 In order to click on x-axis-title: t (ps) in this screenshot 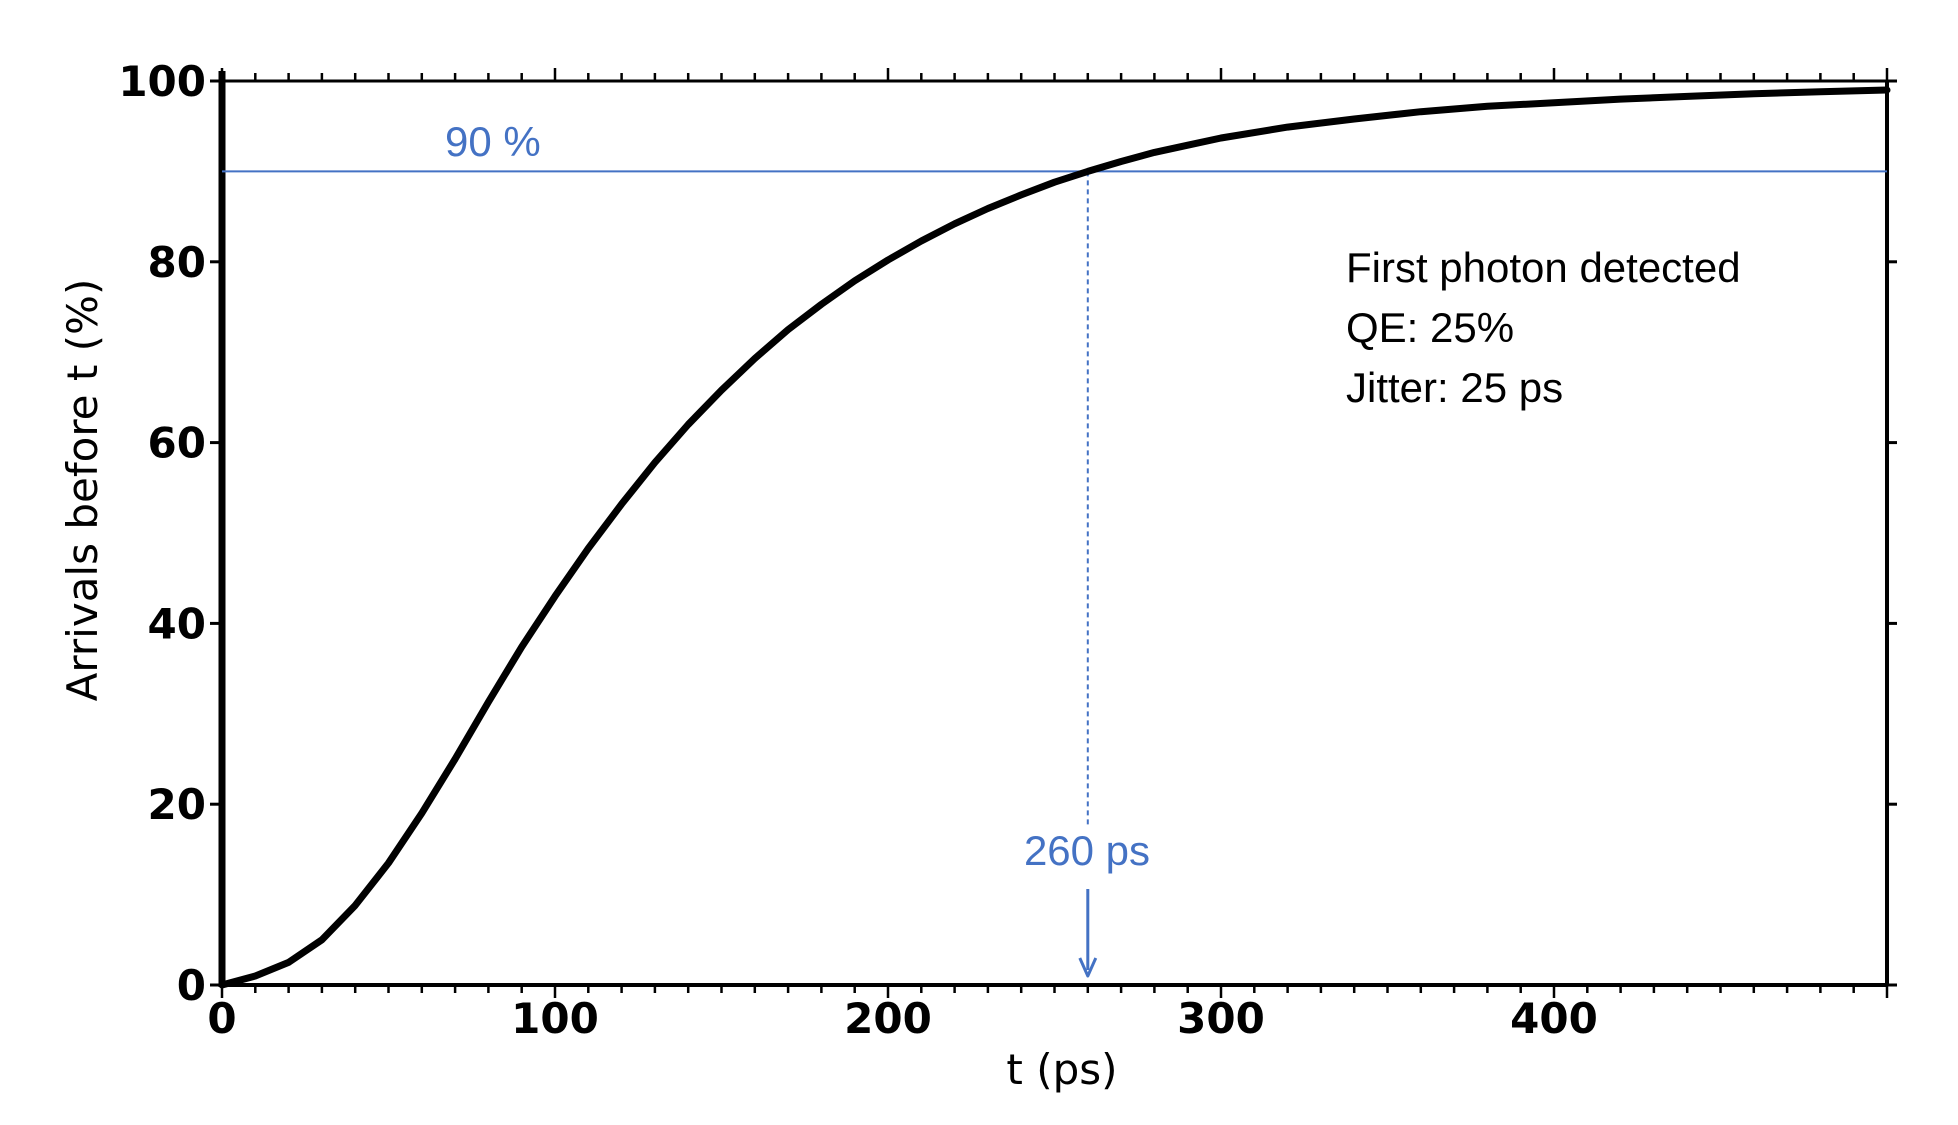, I will do `click(1061, 1069)`.